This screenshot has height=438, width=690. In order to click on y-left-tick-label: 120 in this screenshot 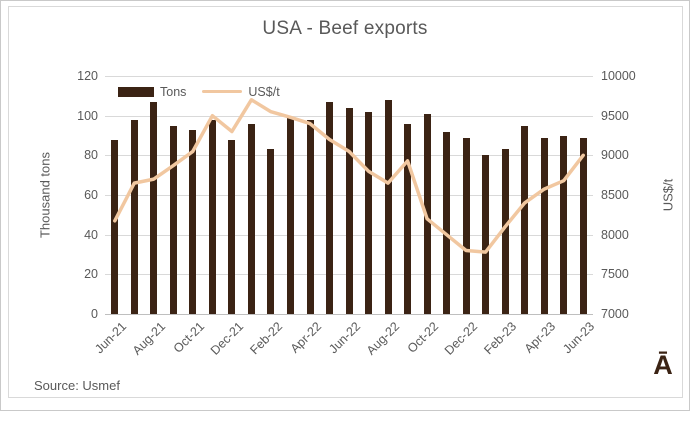, I will do `click(87, 76)`.